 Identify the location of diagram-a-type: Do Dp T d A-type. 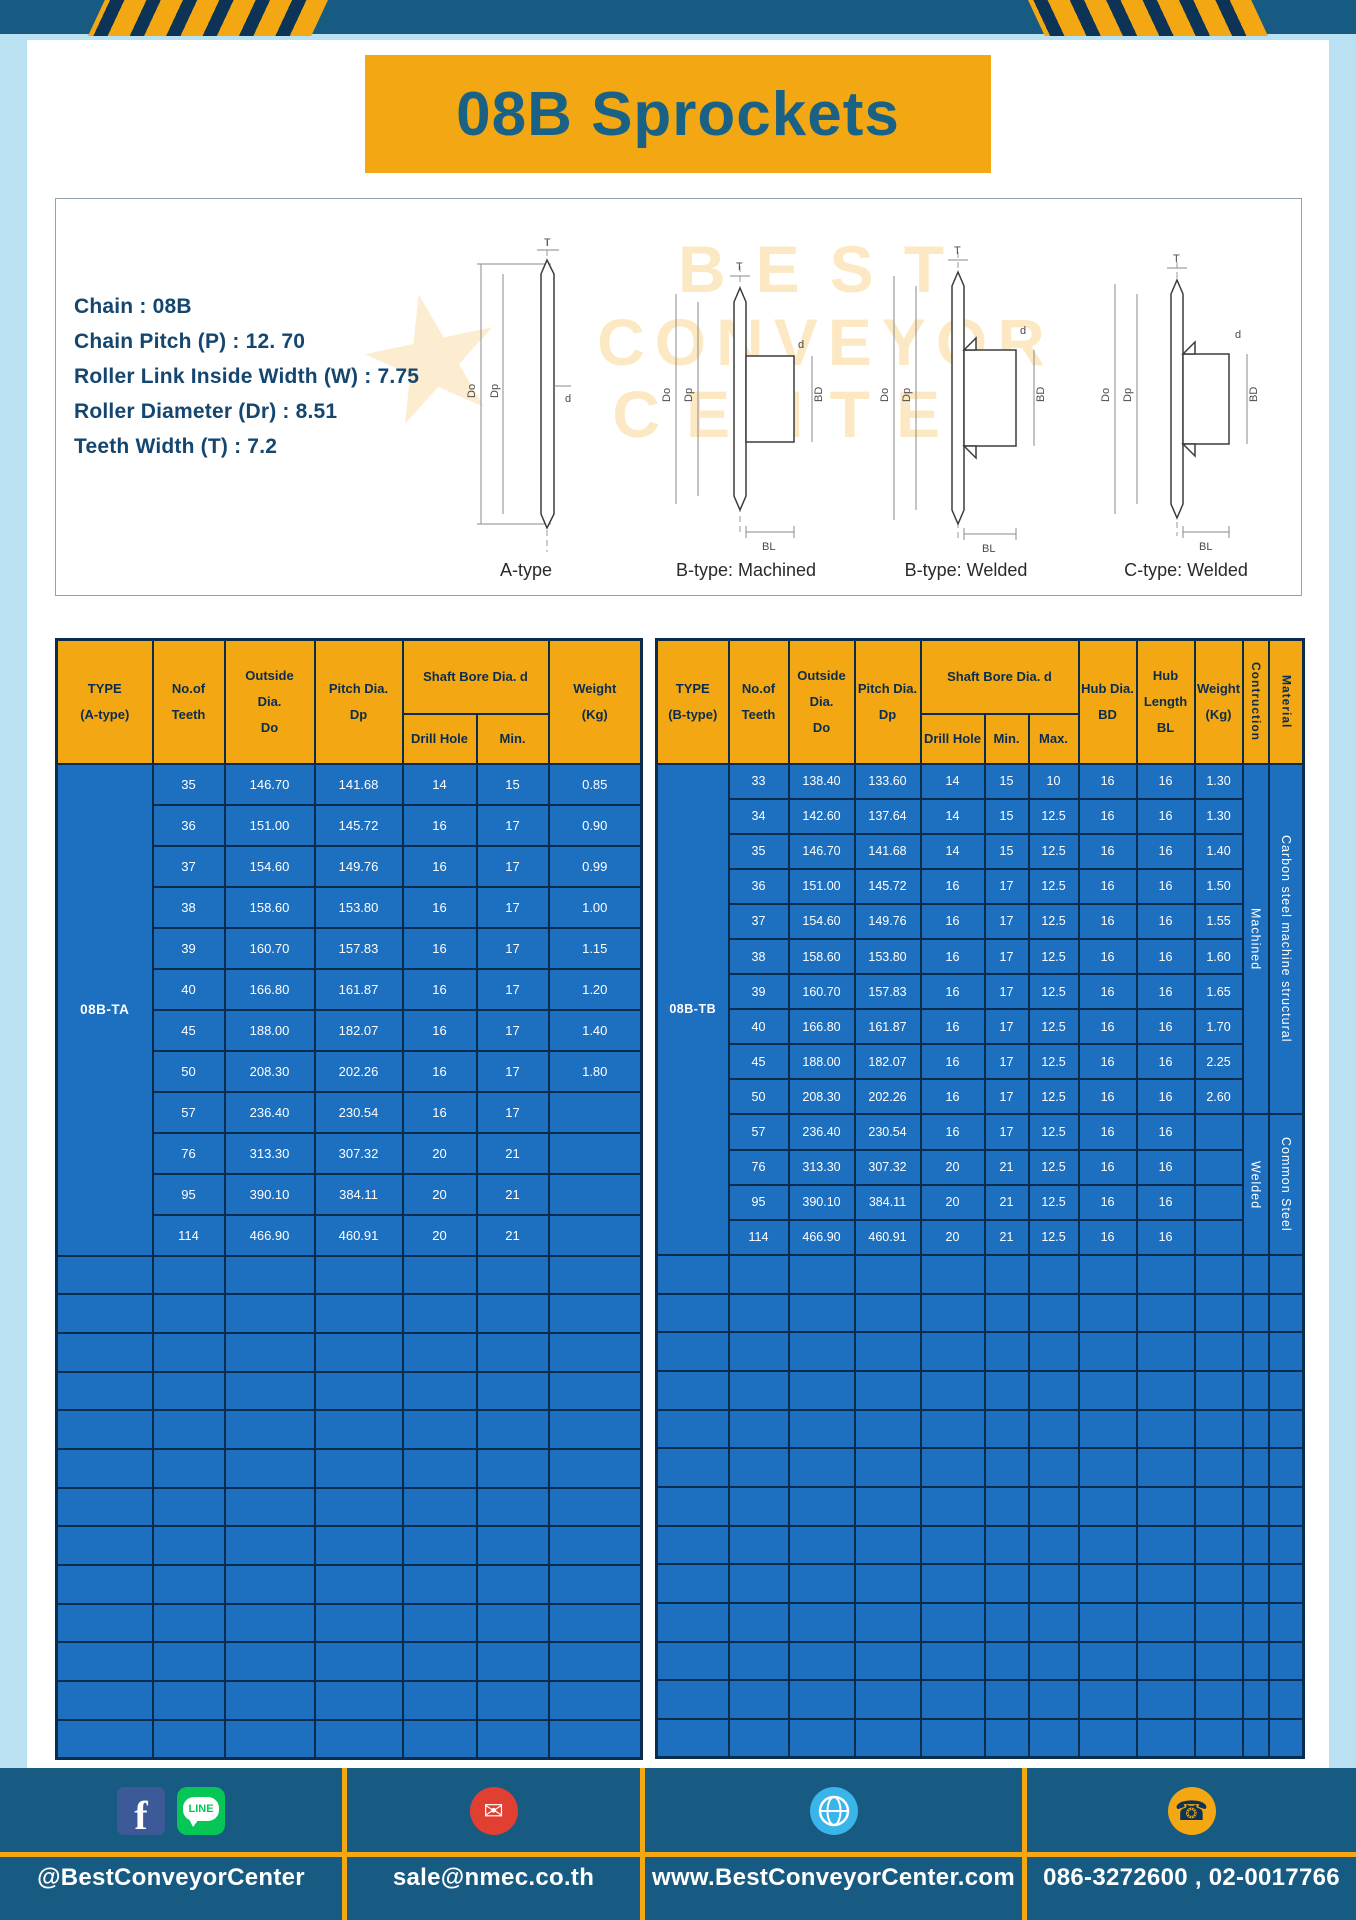
(526, 398).